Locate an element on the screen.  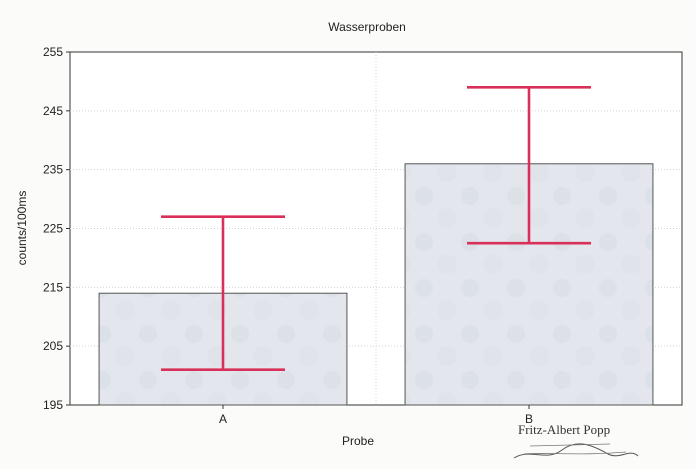
y-axis: 195 205 215 225 235 245 255 is located at coordinates (56, 228).